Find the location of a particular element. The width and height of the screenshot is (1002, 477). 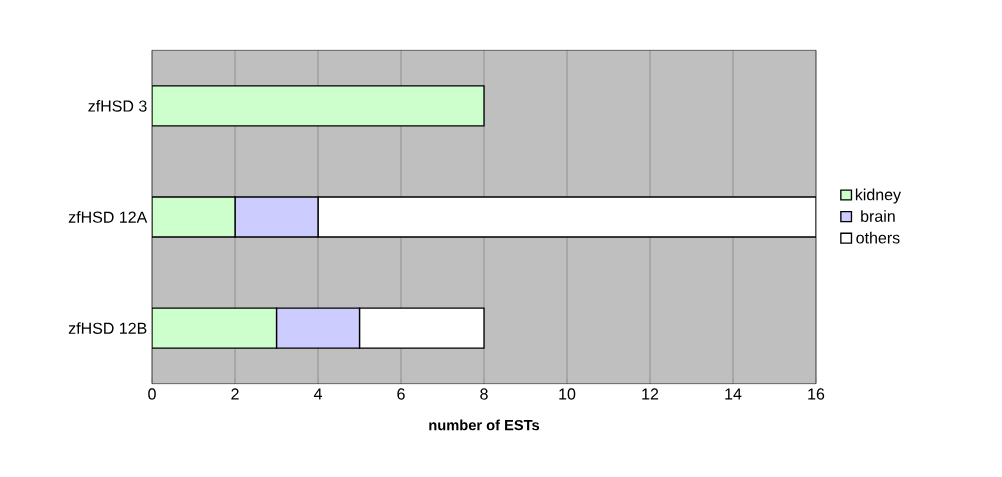

legend-label: kidney is located at coordinates (878, 196).